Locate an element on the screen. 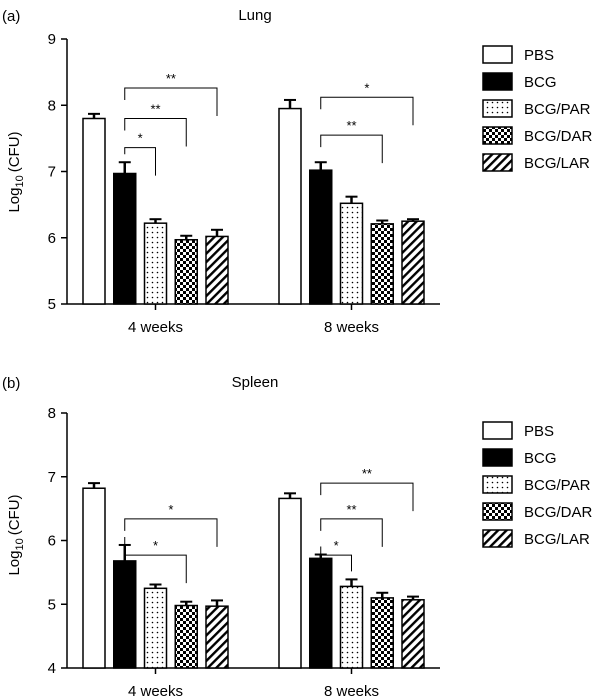  panel-b-ylabel-unit: (CFU) is located at coordinates (14, 514).